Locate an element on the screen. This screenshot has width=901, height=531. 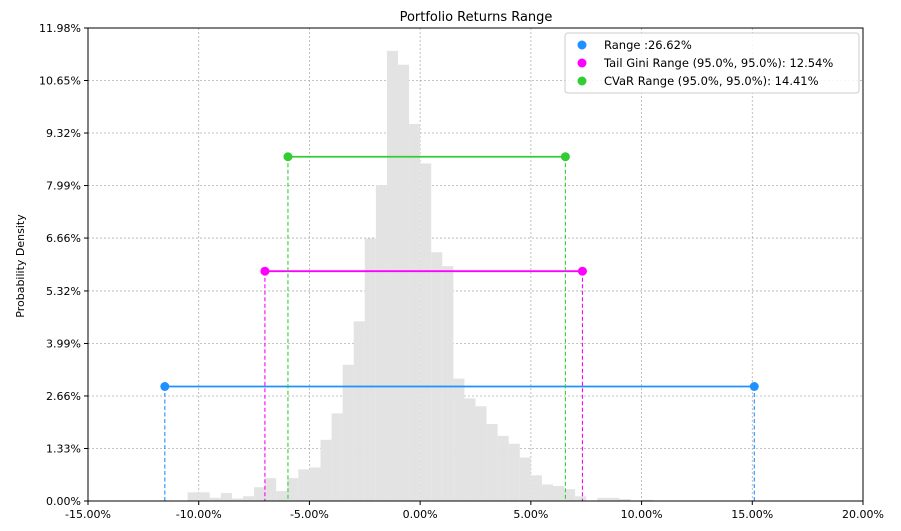
x-tick-label: -5.00% is located at coordinates (309, 514).